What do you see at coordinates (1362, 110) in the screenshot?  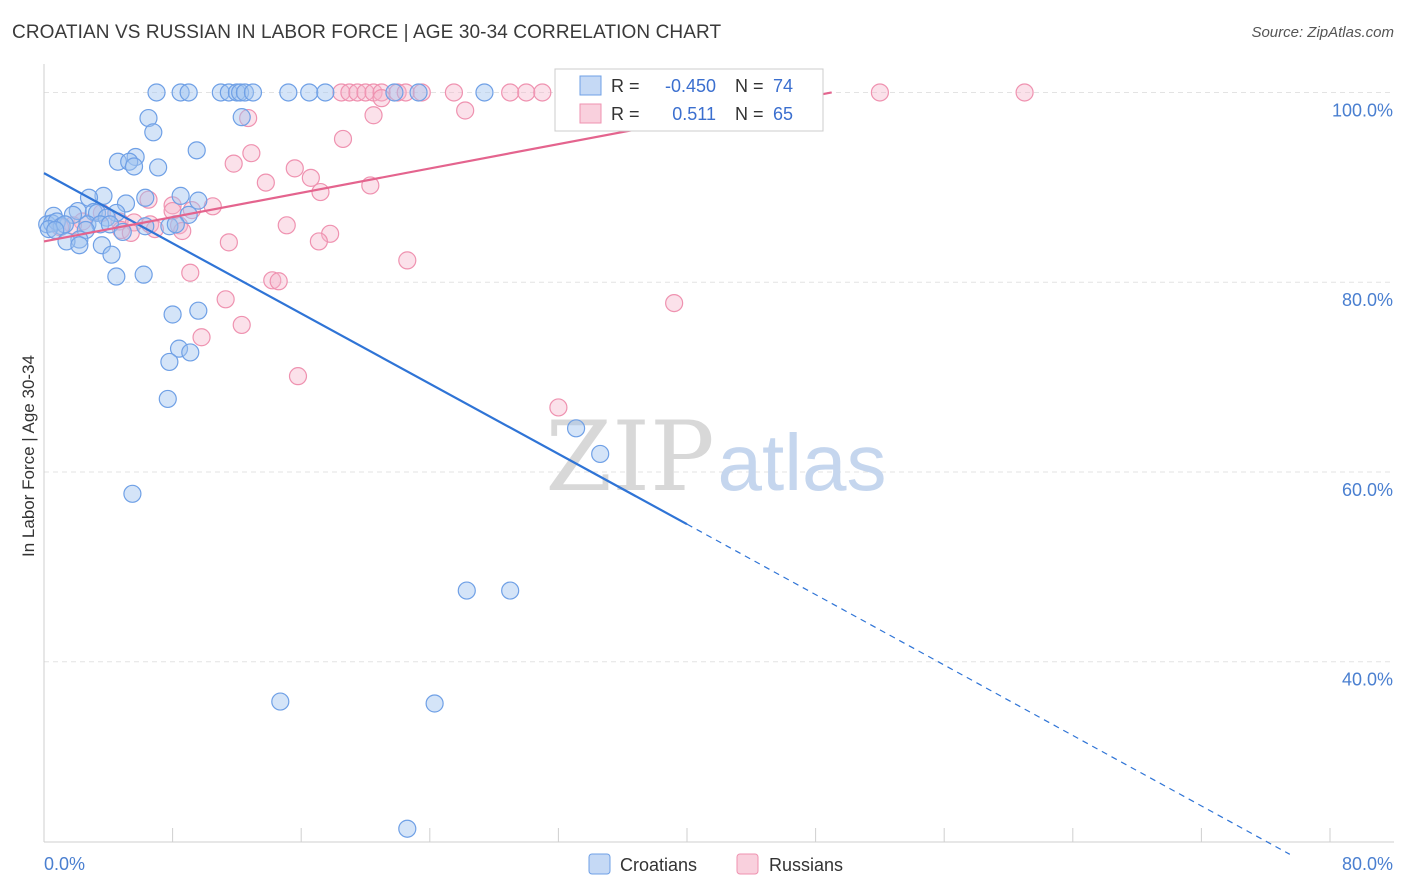 I see `y-tick-label: 100.0%` at bounding box center [1362, 110].